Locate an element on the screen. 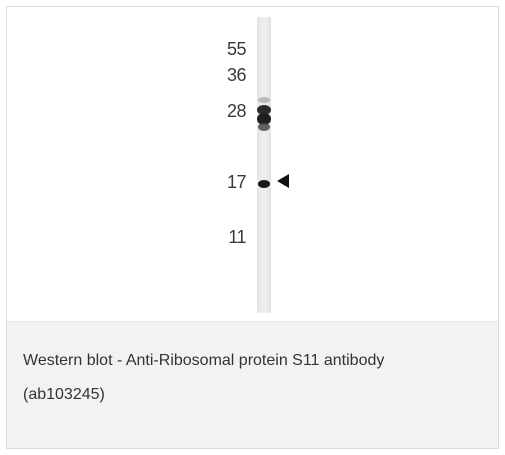  marker-label-11: 11 is located at coordinates (237, 237).